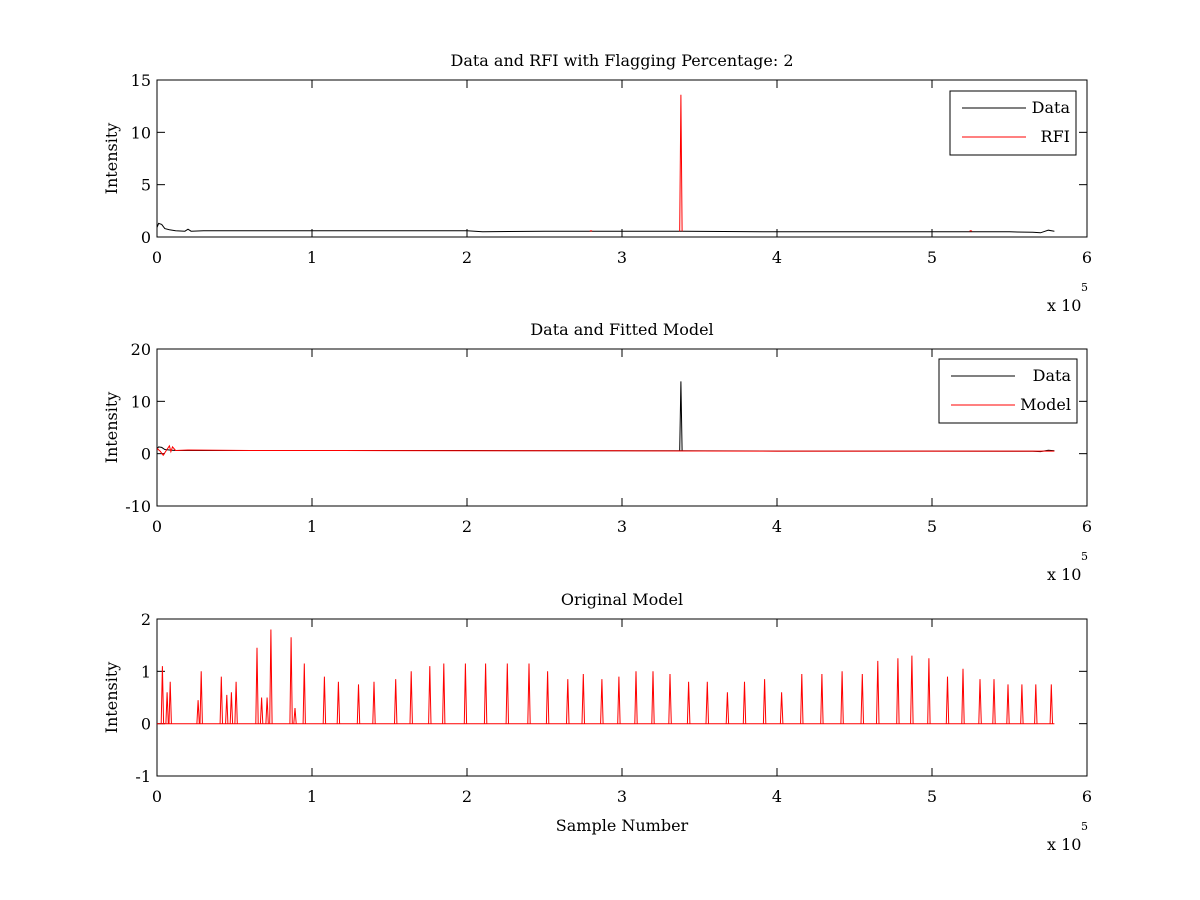 Image resolution: width=1200 pixels, height=900 pixels. What do you see at coordinates (143, 776) in the screenshot?
I see `y-tick-label: -1` at bounding box center [143, 776].